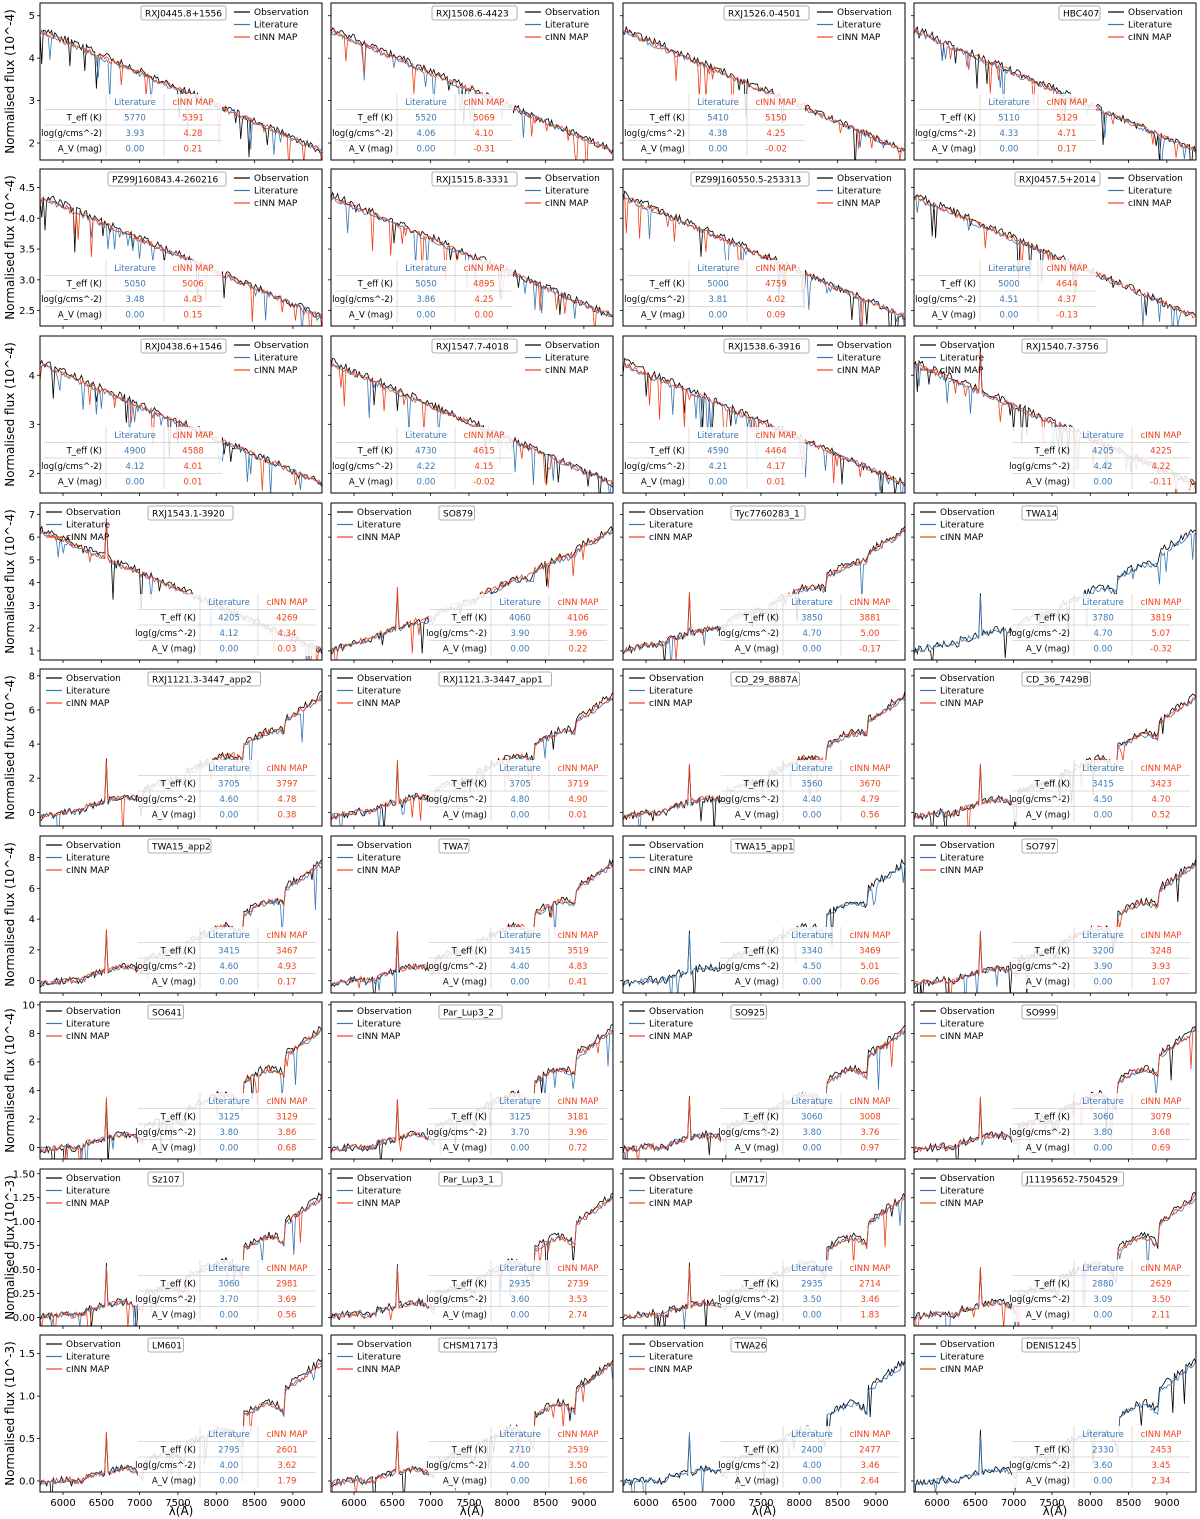 This screenshot has height=1519, width=1200. What do you see at coordinates (812, 952) in the screenshot?
I see `table-literature-value: 3340` at bounding box center [812, 952].